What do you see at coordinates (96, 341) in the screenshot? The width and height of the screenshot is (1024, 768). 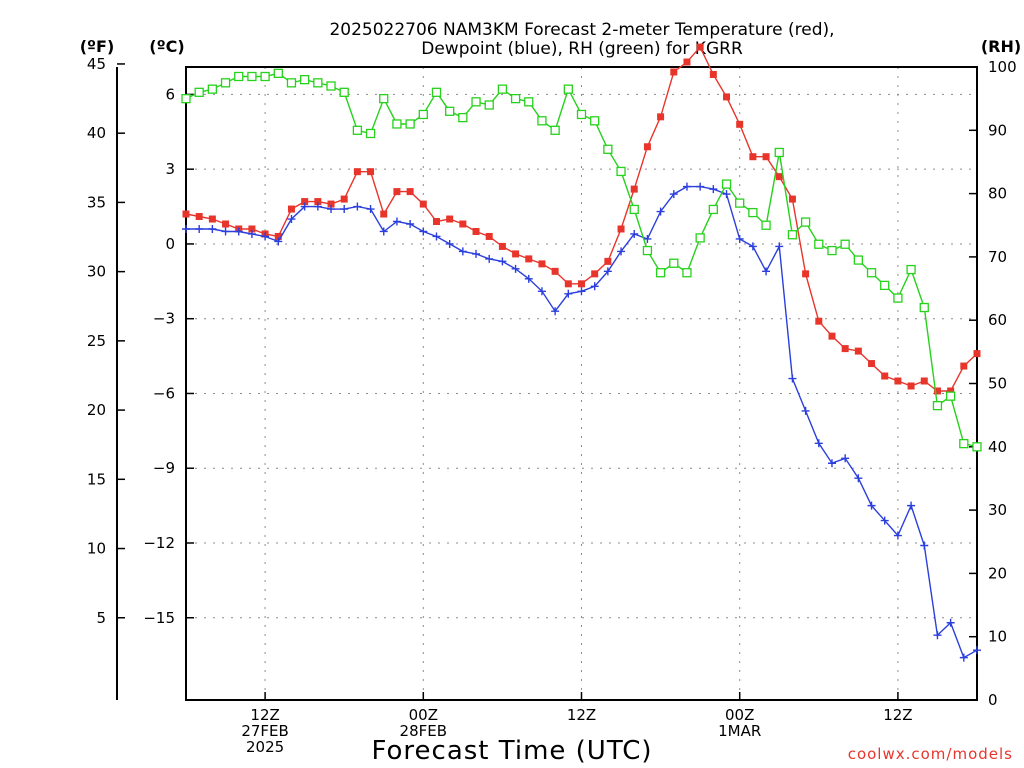 I see `fahrenheit-tick-label: 25` at bounding box center [96, 341].